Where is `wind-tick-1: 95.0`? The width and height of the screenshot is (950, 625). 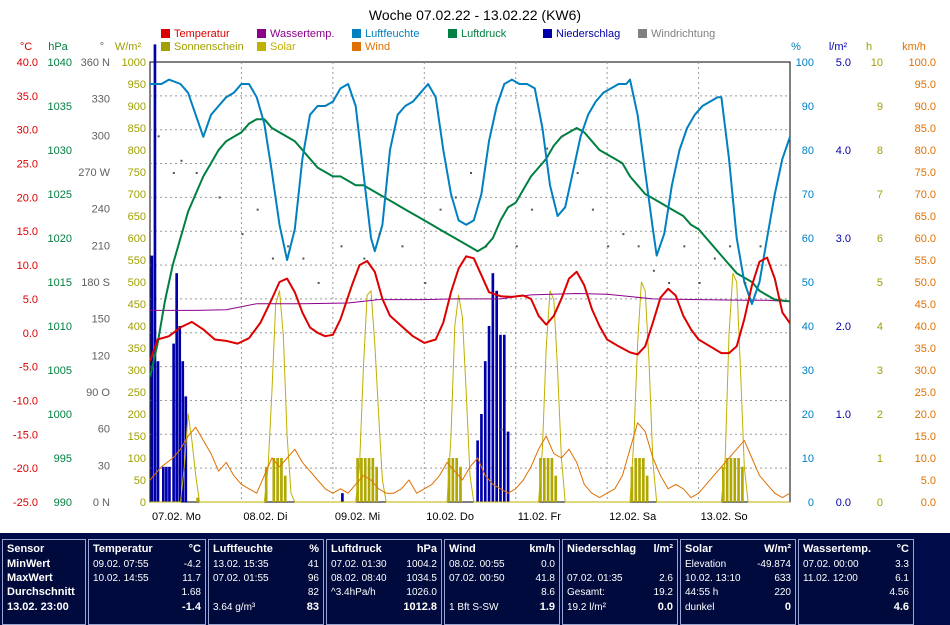
wind-tick-1: 95.0 is located at coordinates (925, 85).